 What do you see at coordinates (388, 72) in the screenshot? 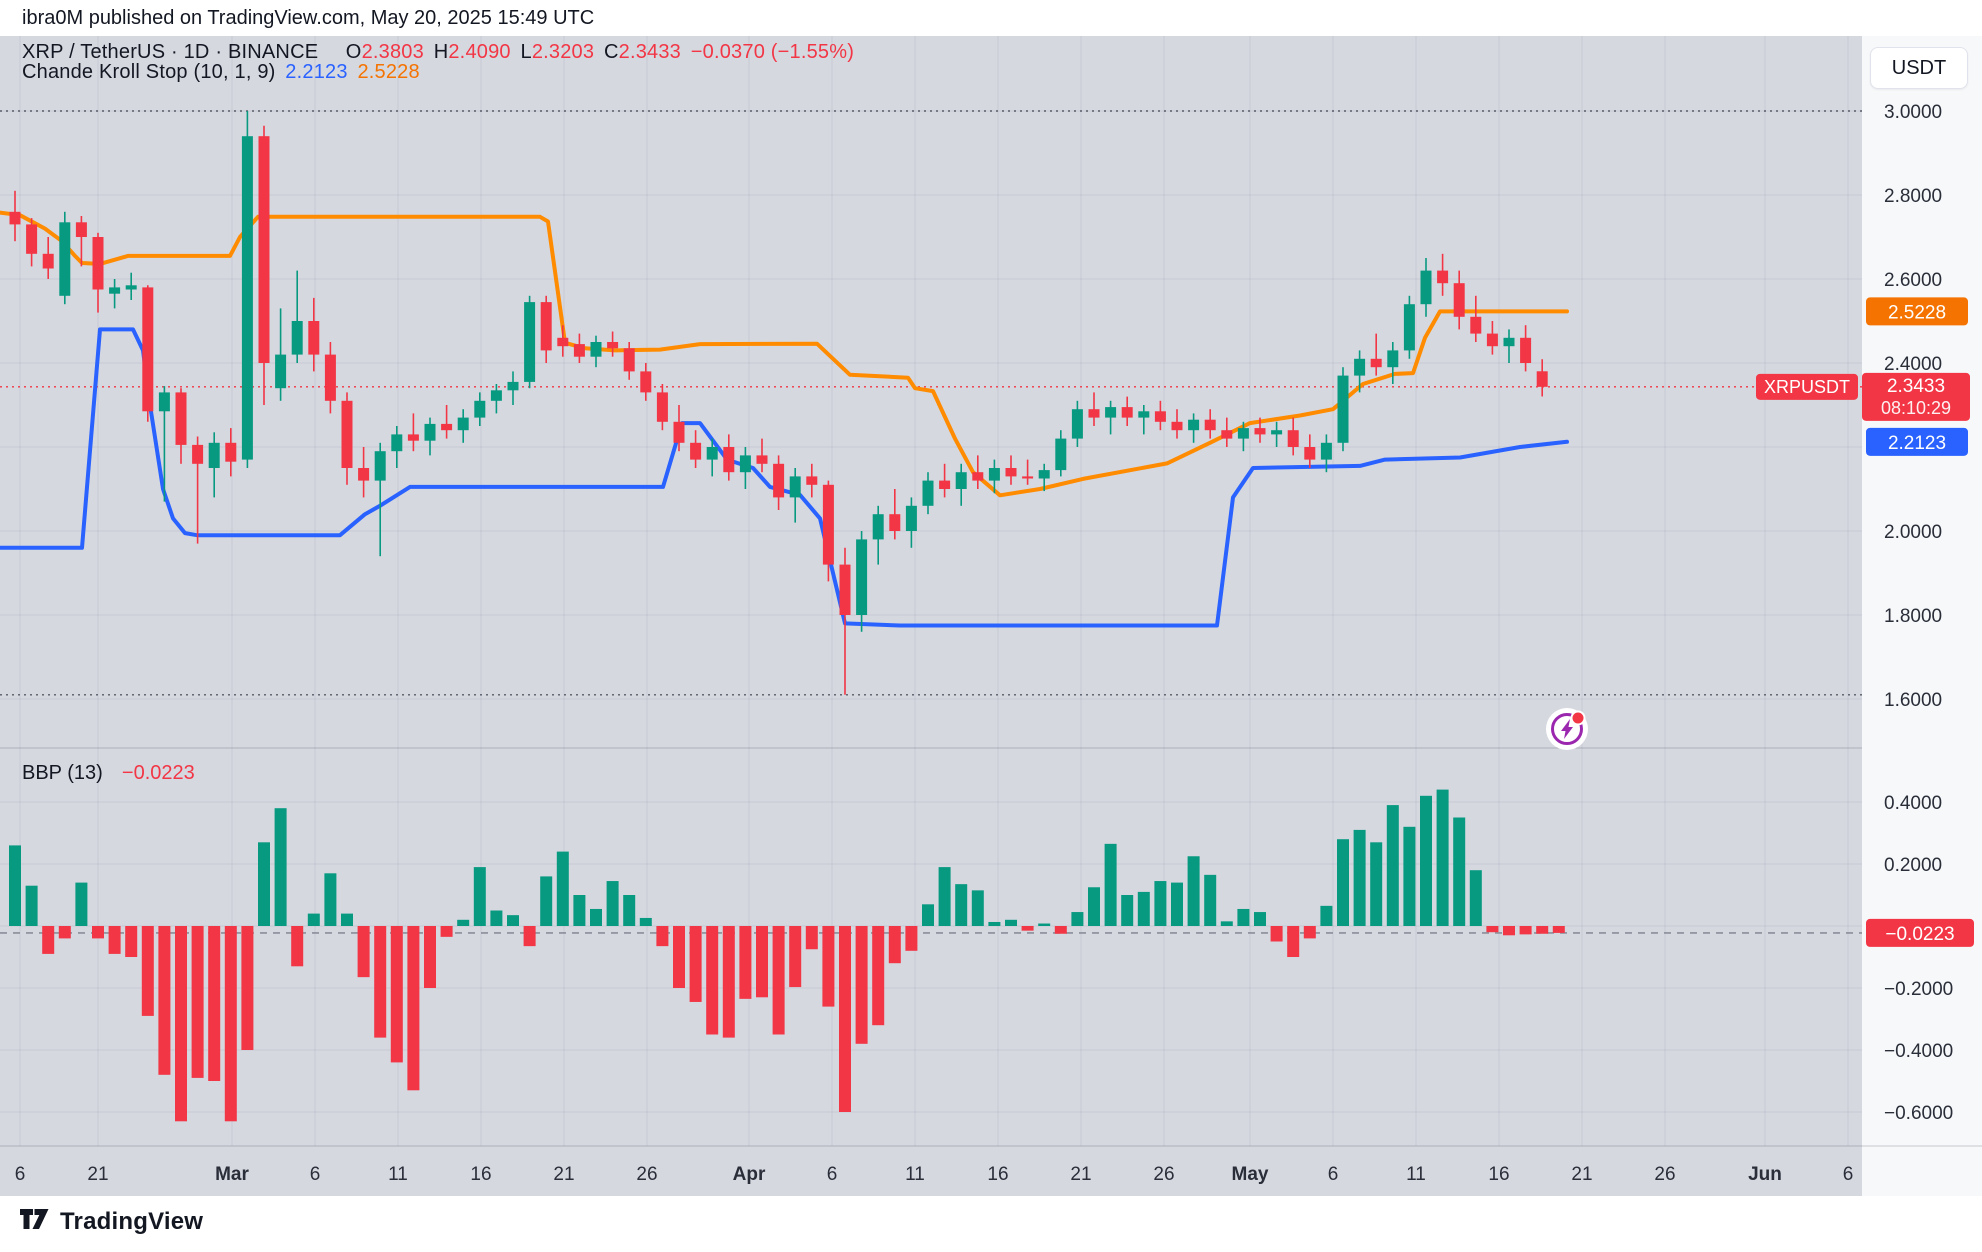
I see `indicator-orange-value: 2.5228` at bounding box center [388, 72].